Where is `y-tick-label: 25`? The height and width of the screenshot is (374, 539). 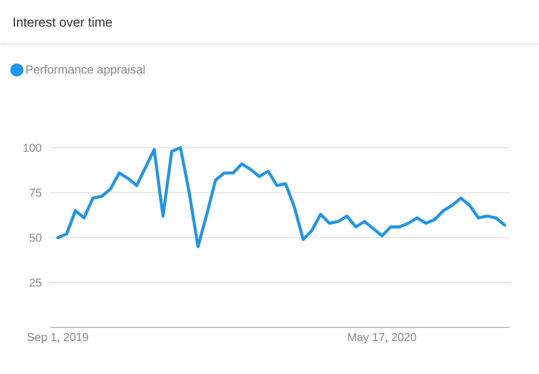 y-tick-label: 25 is located at coordinates (36, 282).